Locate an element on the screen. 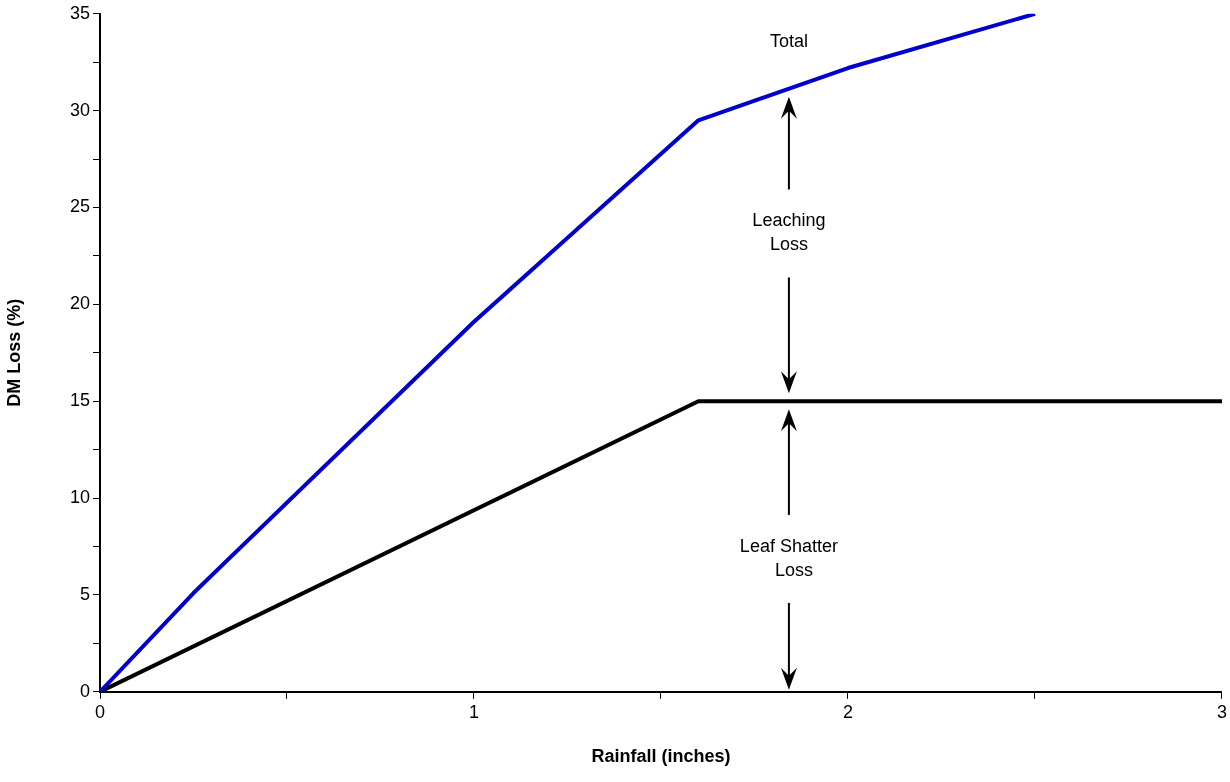 The image size is (1230, 782). y-tick-label: 10 is located at coordinates (79, 497).